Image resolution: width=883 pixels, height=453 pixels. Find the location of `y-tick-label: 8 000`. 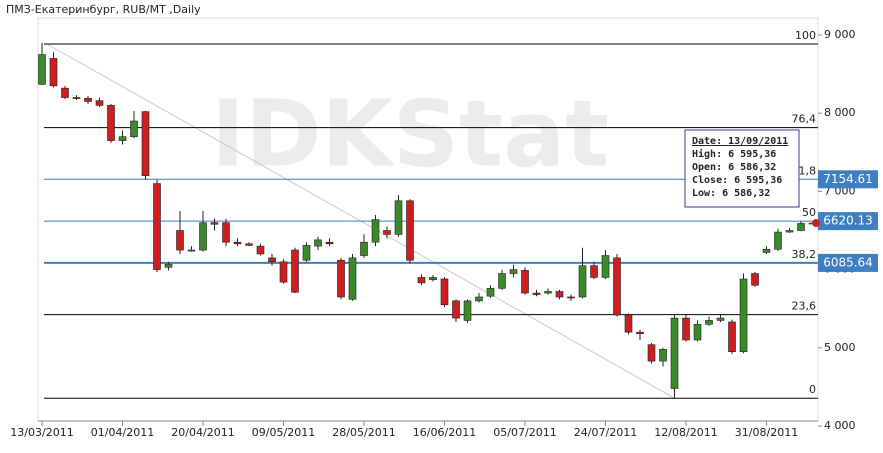

y-tick-label: 8 000 is located at coordinates (840, 112).